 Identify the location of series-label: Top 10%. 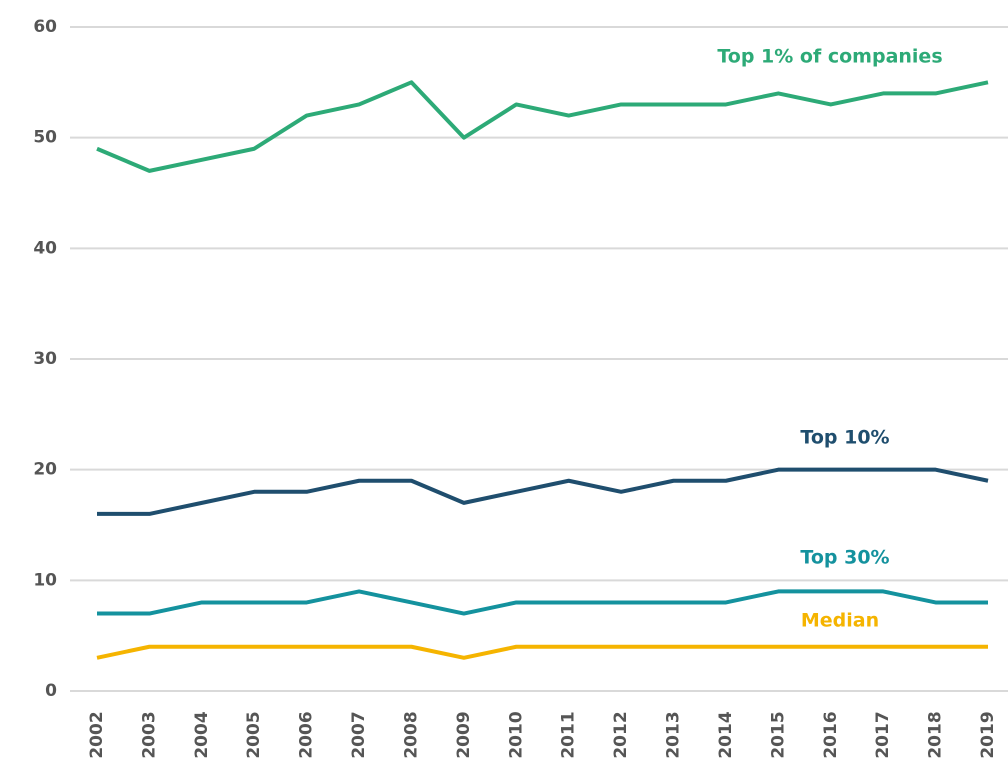
(844, 438).